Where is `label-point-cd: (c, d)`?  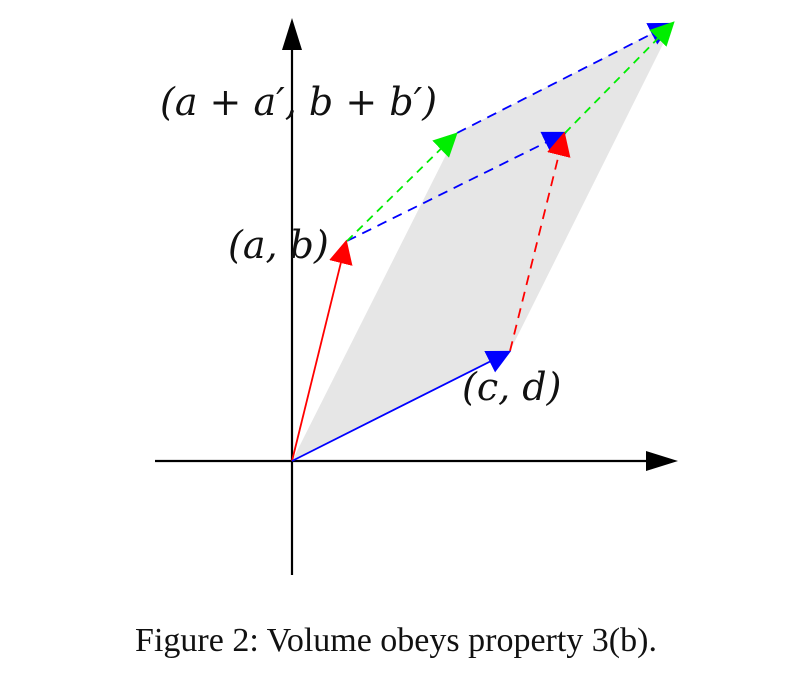 label-point-cd: (c, d) is located at coordinates (511, 387).